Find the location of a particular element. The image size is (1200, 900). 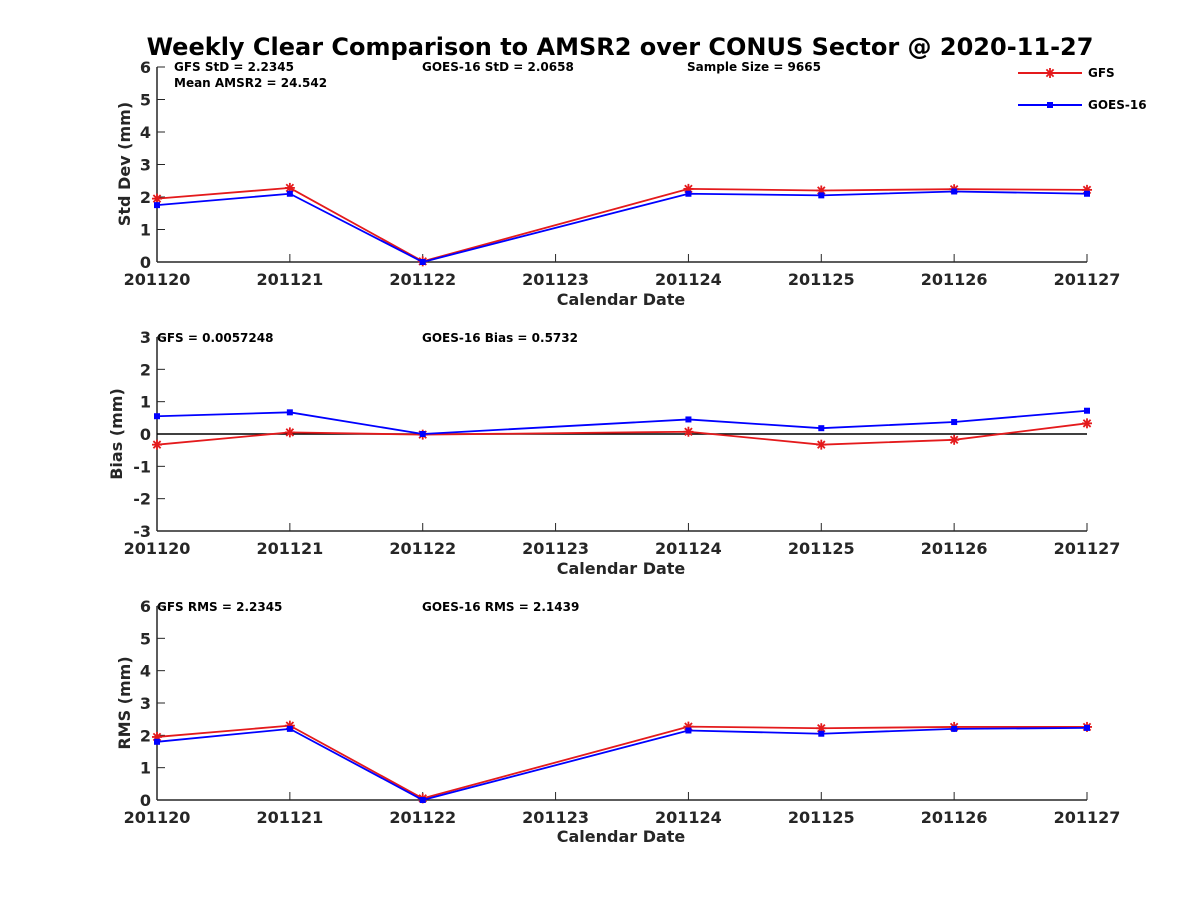

legend: GFS GOES-16 is located at coordinates (1082, 89).